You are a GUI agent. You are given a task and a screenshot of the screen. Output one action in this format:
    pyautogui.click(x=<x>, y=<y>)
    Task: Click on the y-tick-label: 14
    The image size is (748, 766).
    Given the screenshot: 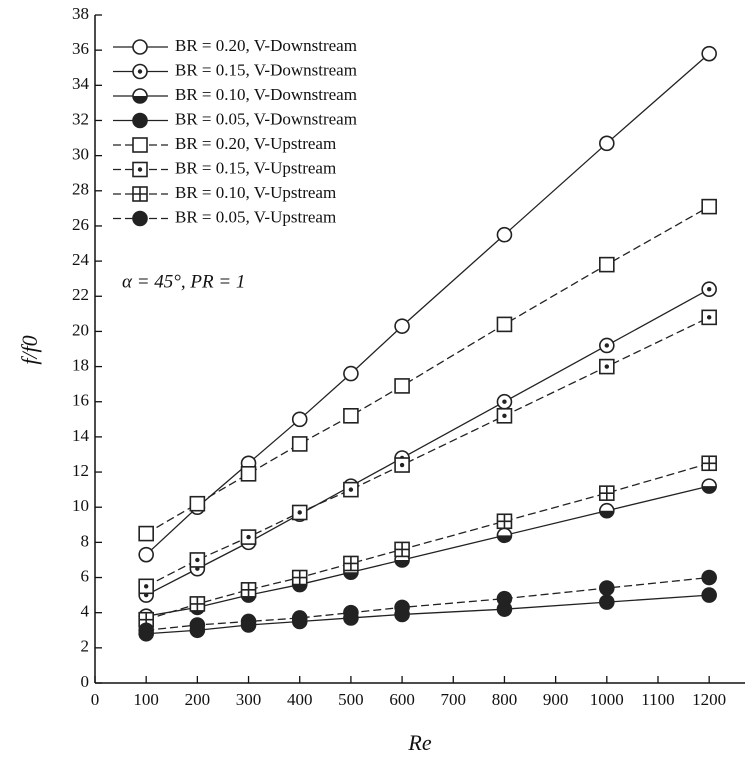 What is the action you would take?
    pyautogui.click(x=81, y=435)
    